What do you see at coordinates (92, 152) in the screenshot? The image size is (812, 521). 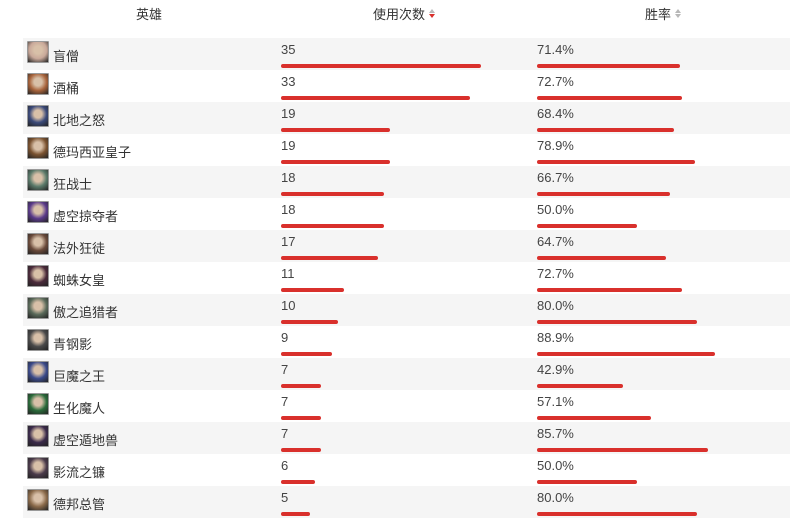 I see `hero-name: 德玛西亚皇子` at bounding box center [92, 152].